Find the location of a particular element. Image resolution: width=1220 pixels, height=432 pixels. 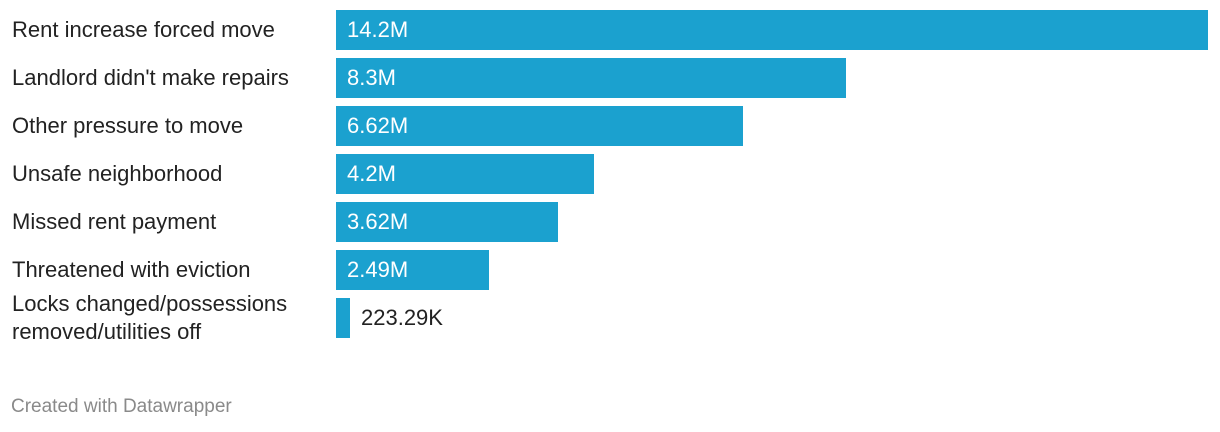

category-label: Rent increase forced move is located at coordinates (143, 29).